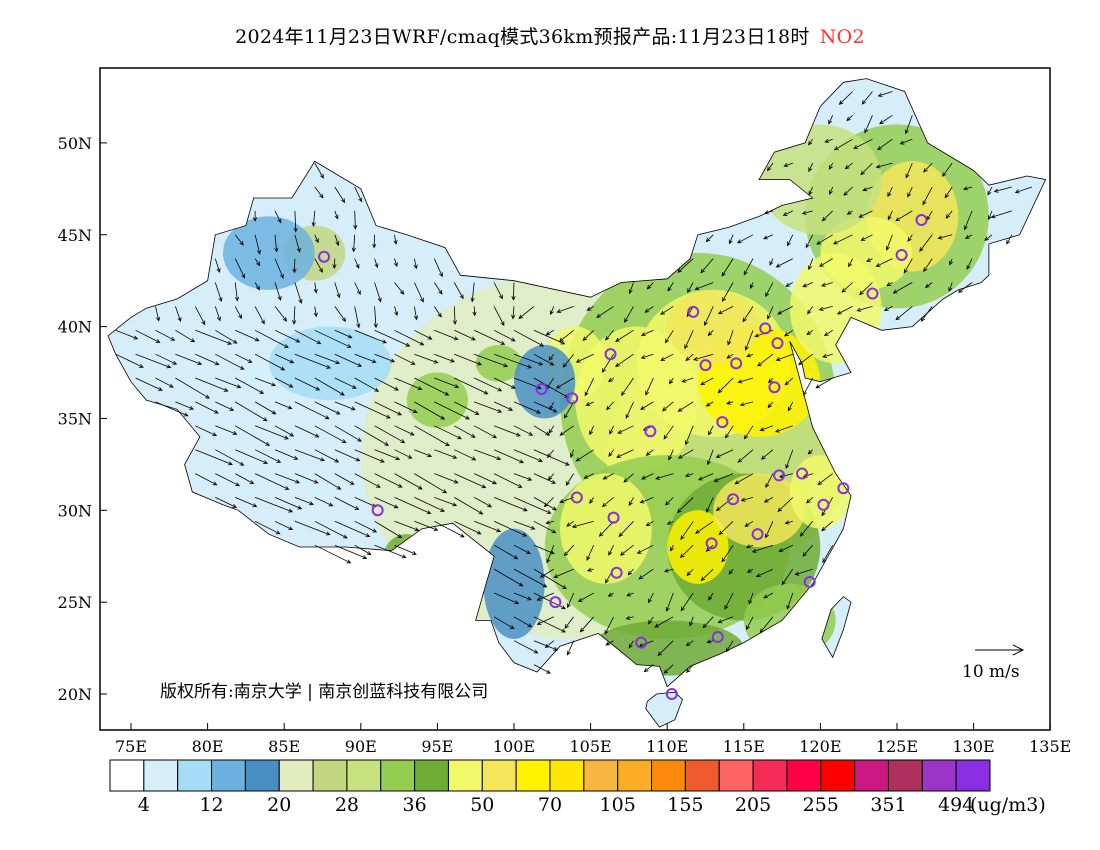 The height and width of the screenshot is (850, 1100). Describe the element at coordinates (667, 746) in the screenshot. I see `lon-label: 110E` at that location.